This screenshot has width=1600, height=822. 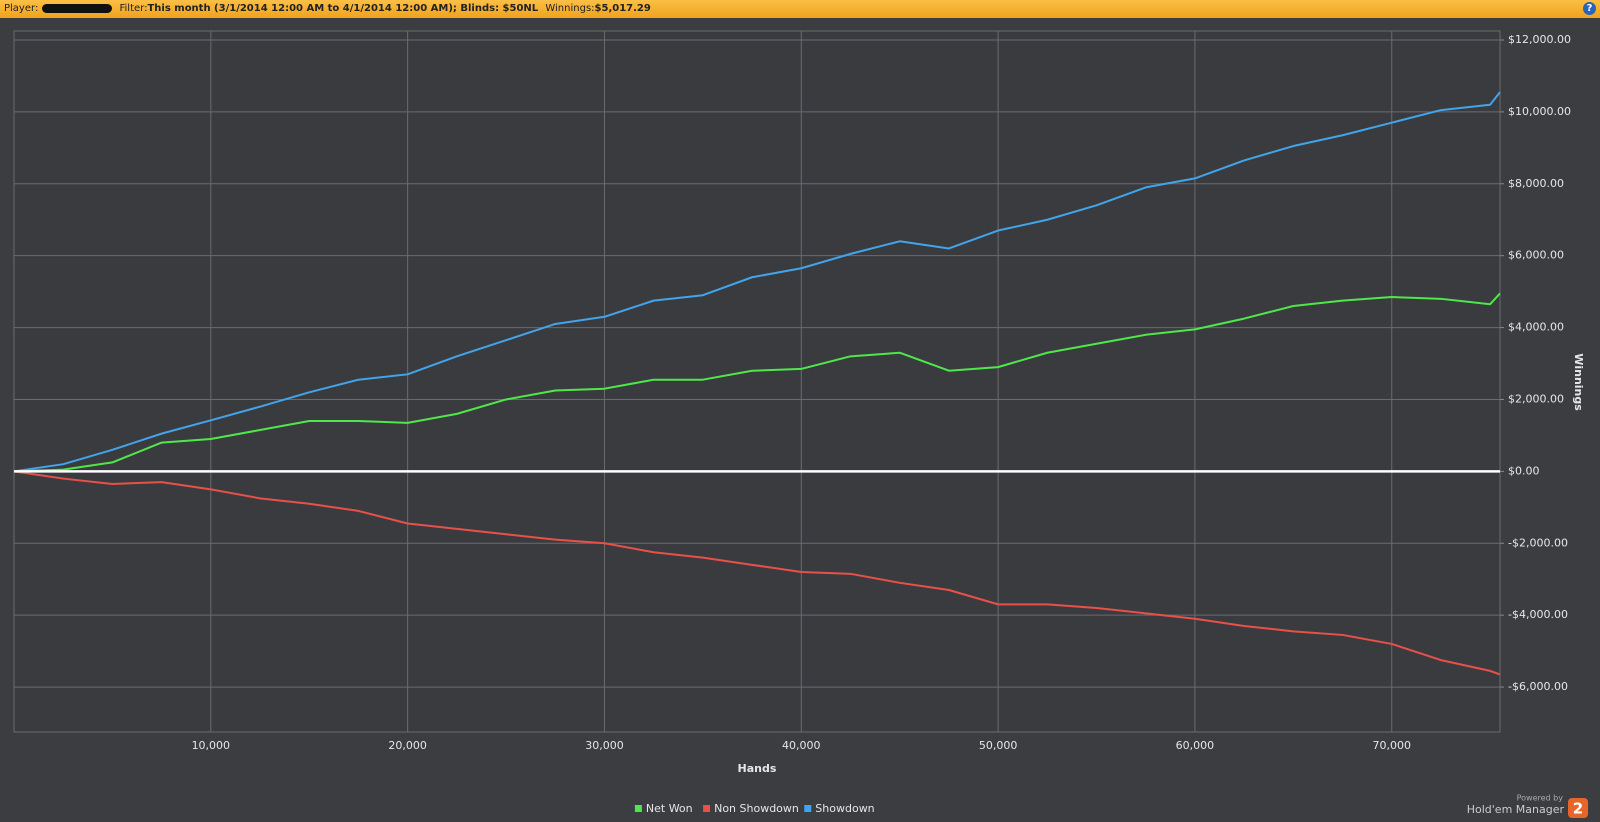 I want to click on filter-label: Filter:, so click(x=133, y=8).